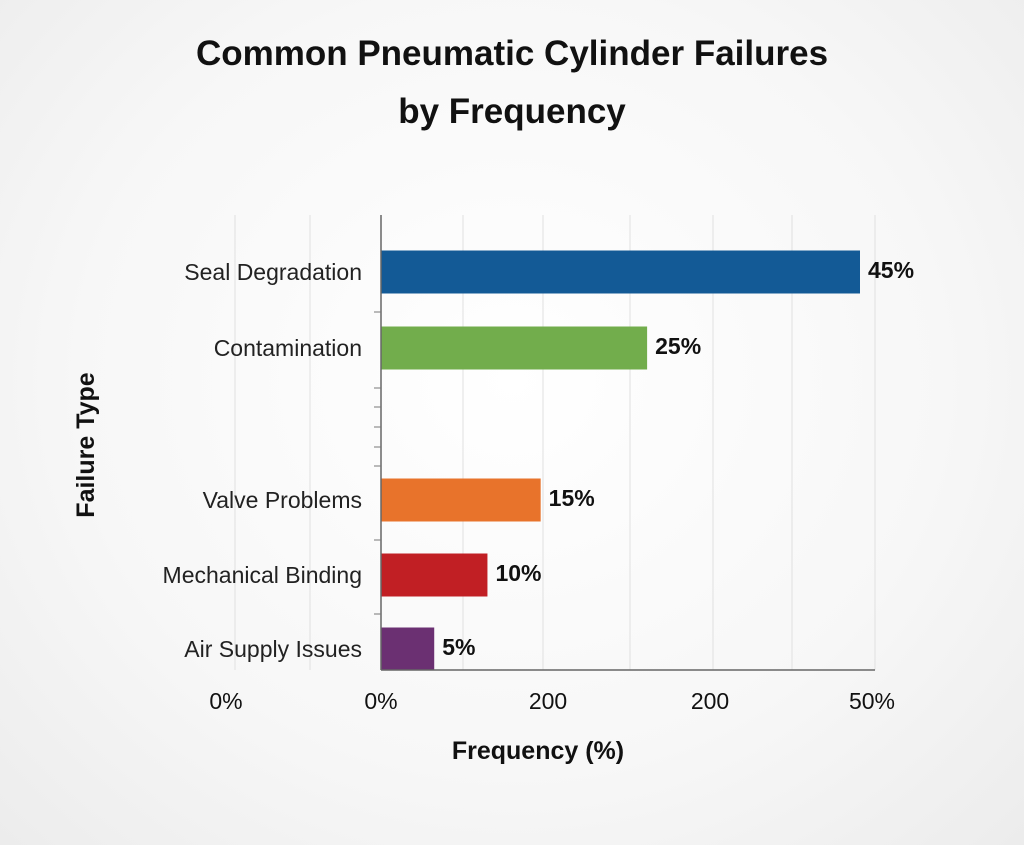 The image size is (1024, 845). What do you see at coordinates (872, 701) in the screenshot?
I see `x-tick-label: 50%` at bounding box center [872, 701].